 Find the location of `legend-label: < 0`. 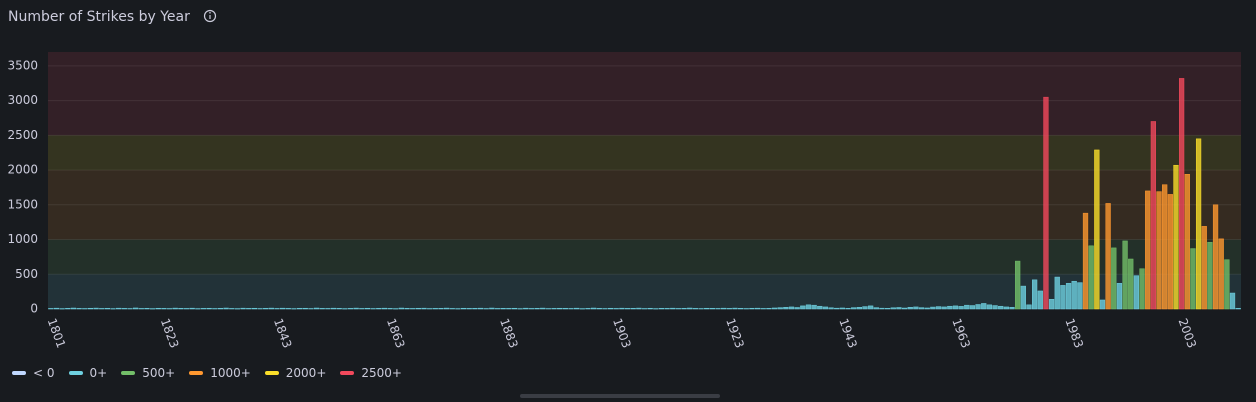

legend-label: < 0 is located at coordinates (44, 373).